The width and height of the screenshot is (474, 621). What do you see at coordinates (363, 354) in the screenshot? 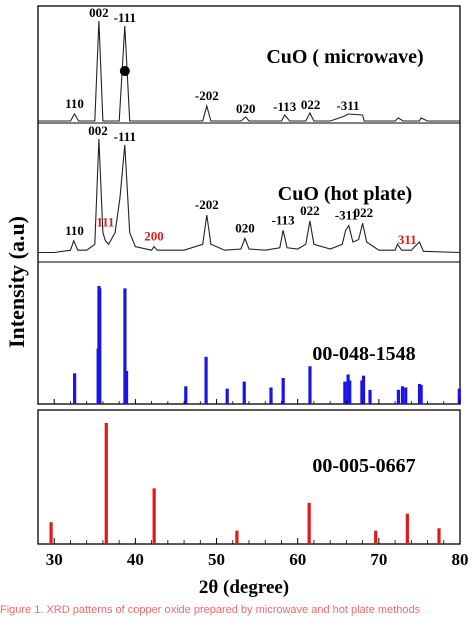
I see `reference-code: 00-048-1548` at bounding box center [363, 354].